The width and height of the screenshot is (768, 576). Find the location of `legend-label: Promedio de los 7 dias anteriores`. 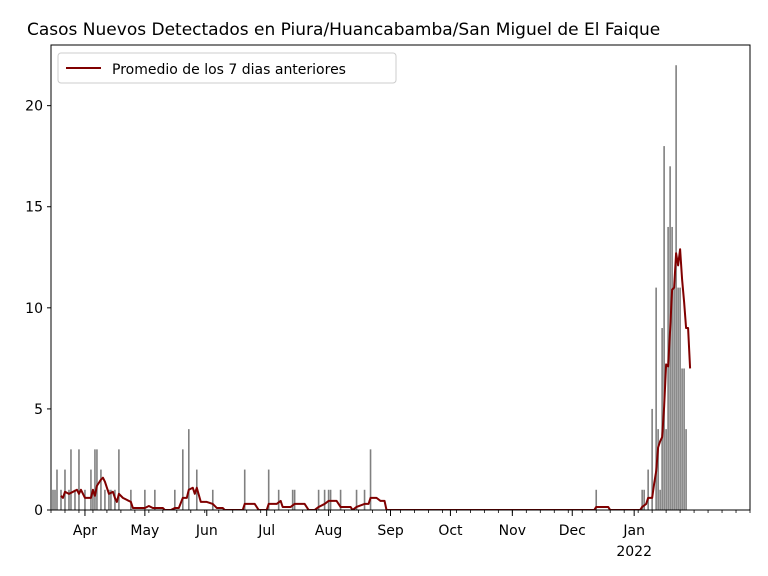

legend-label: Promedio de los 7 dias anteriores is located at coordinates (229, 70).